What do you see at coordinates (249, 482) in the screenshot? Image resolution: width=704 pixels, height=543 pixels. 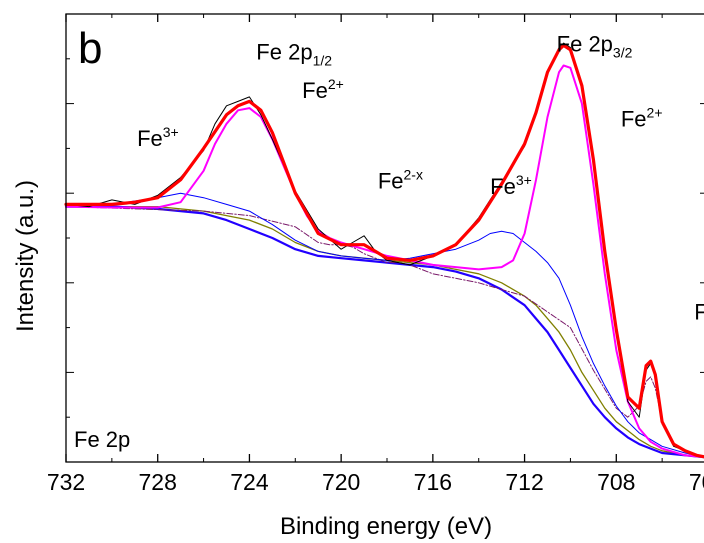 I see `x-tick-label: 724` at bounding box center [249, 482].